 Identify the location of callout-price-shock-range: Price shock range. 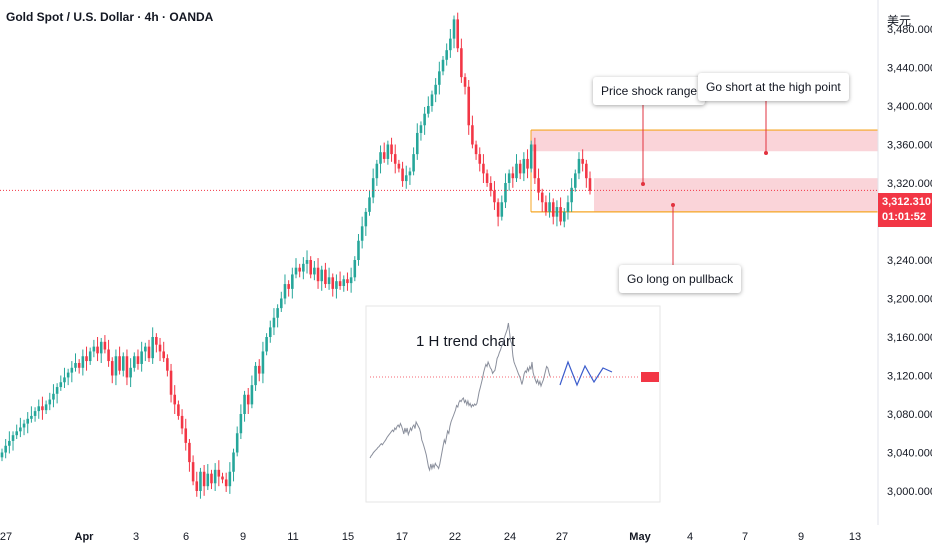
(649, 91).